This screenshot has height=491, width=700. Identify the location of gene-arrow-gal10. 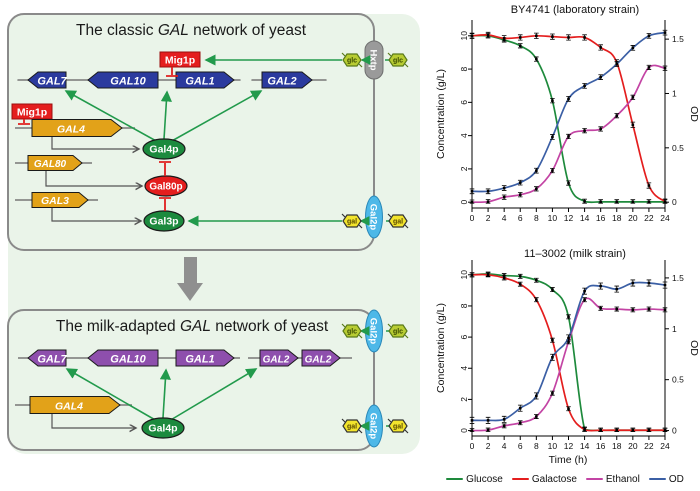
(123, 80).